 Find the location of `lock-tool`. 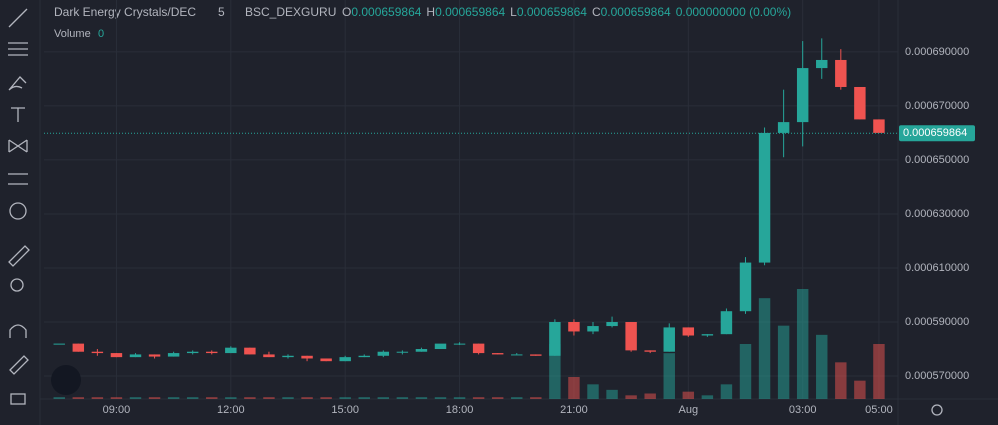

lock-tool is located at coordinates (18, 399).